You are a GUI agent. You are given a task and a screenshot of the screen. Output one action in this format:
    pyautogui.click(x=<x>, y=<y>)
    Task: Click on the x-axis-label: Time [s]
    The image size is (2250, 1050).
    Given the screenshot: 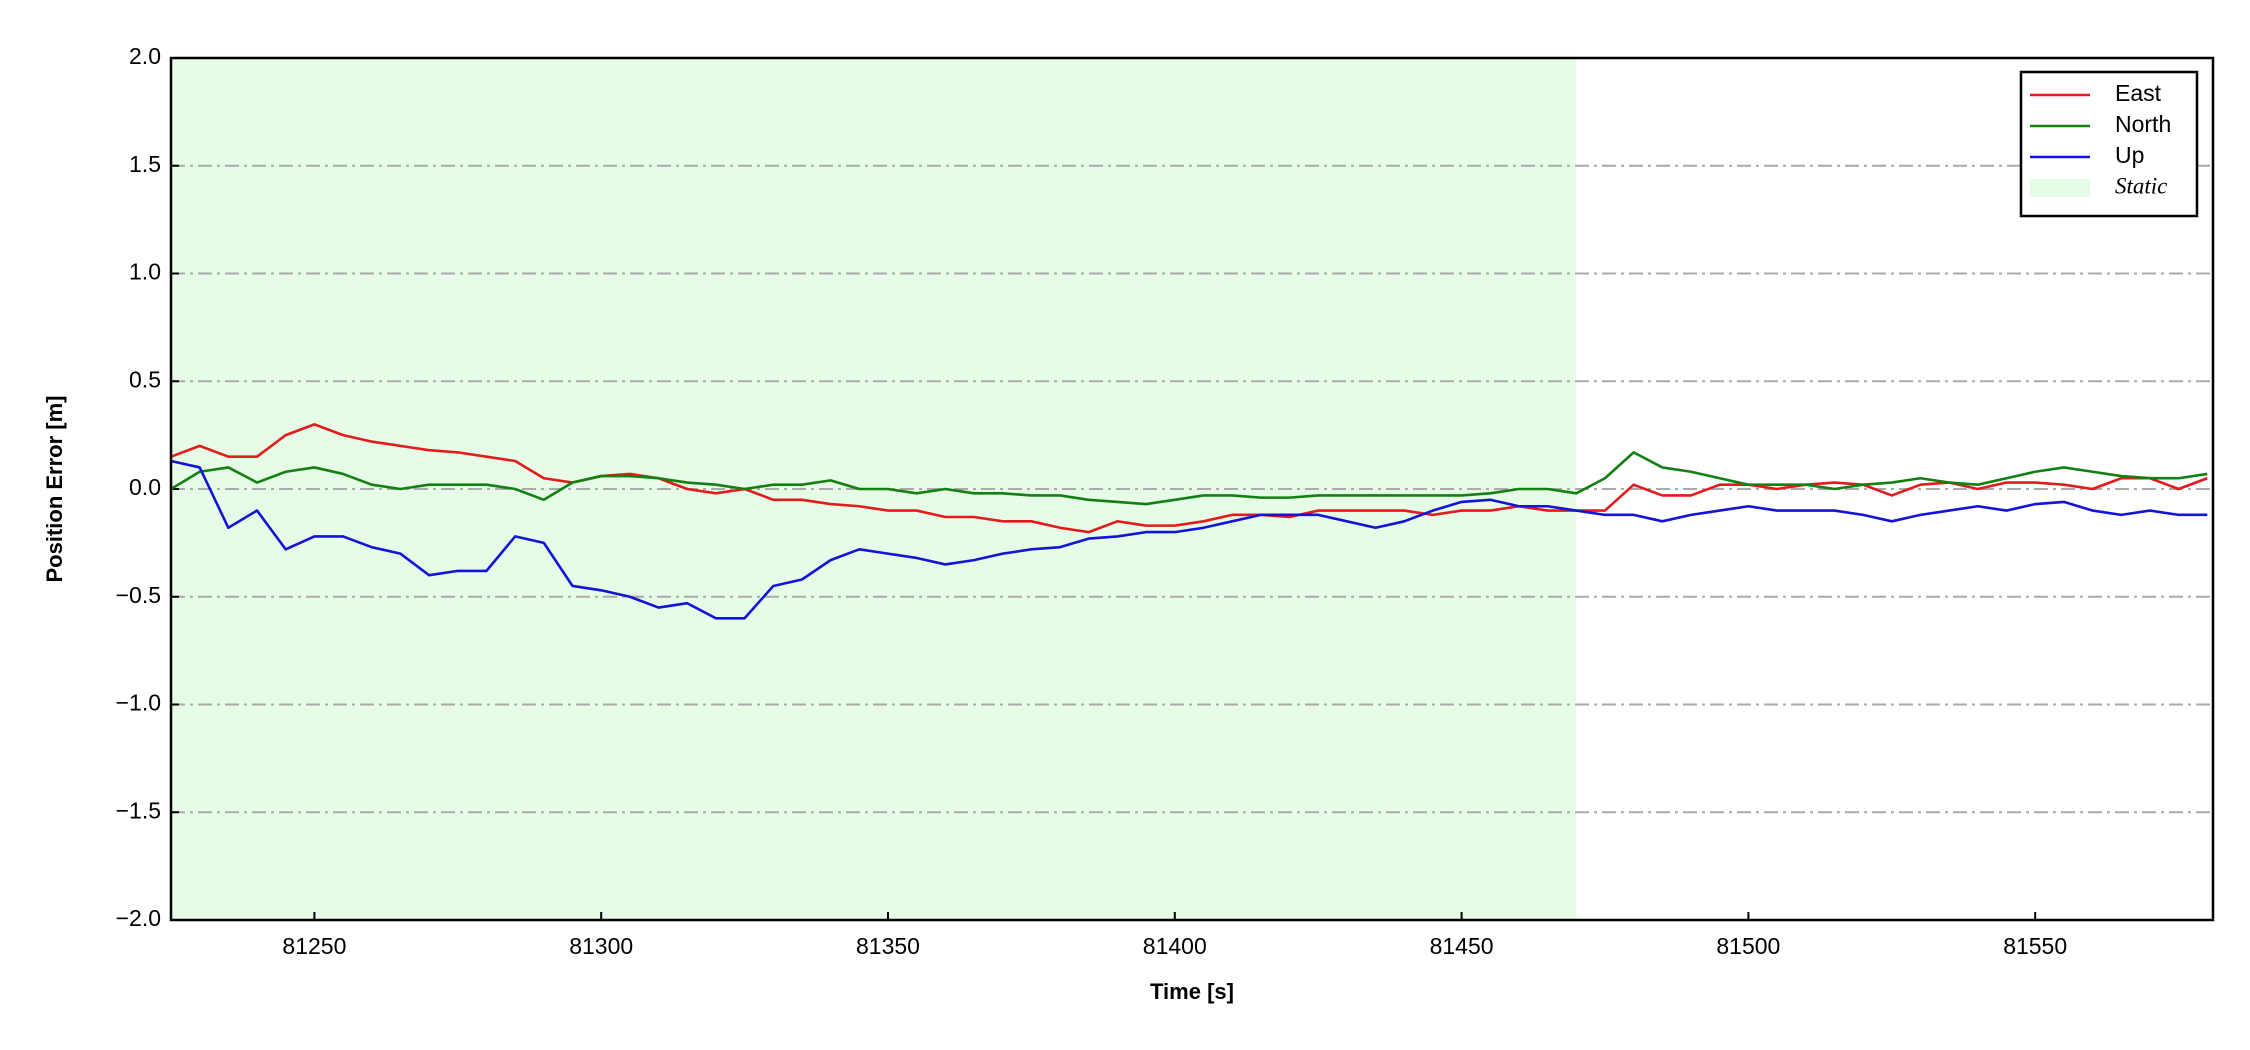 What is the action you would take?
    pyautogui.click(x=1192, y=991)
    